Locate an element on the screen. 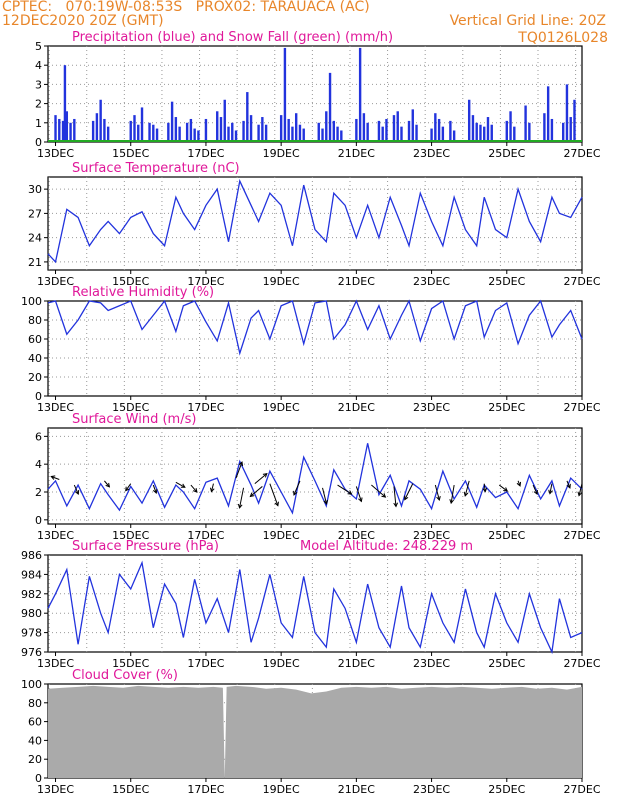 This screenshot has height=800, width=618. ytick-label-3-0: 0 is located at coordinates (38, 520).